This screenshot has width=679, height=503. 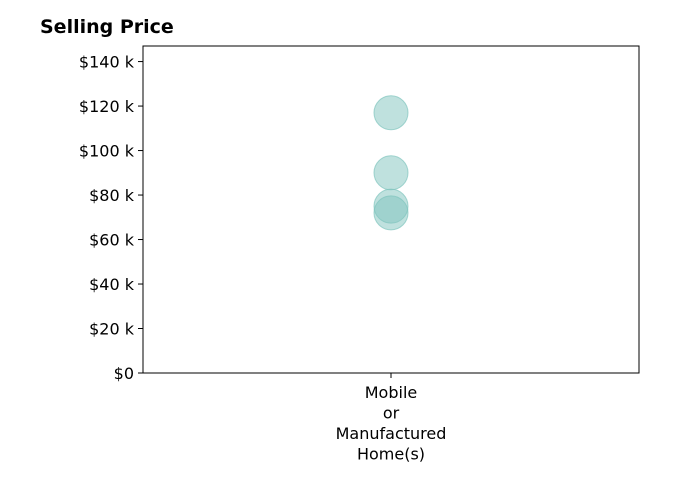 I want to click on x-tick-label: Mobile or Manufactured Home(s), so click(x=391, y=423).